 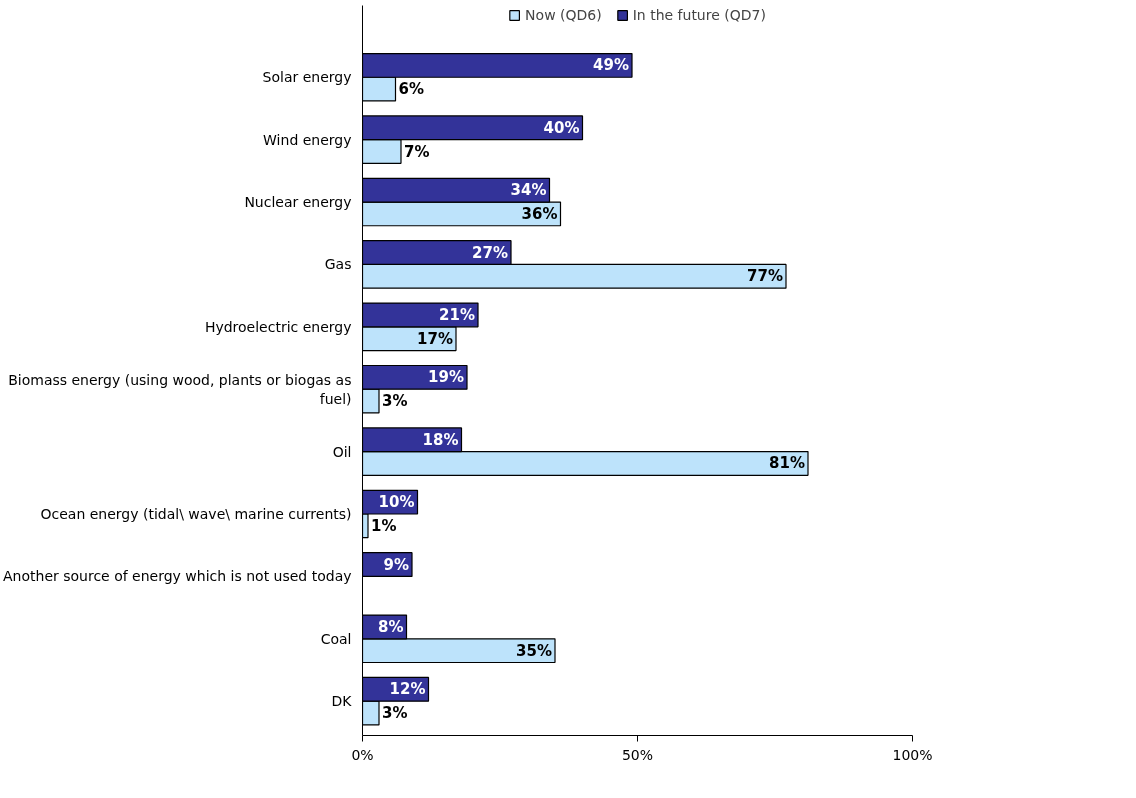 What do you see at coordinates (411, 89) in the screenshot?
I see `data-label: 6%` at bounding box center [411, 89].